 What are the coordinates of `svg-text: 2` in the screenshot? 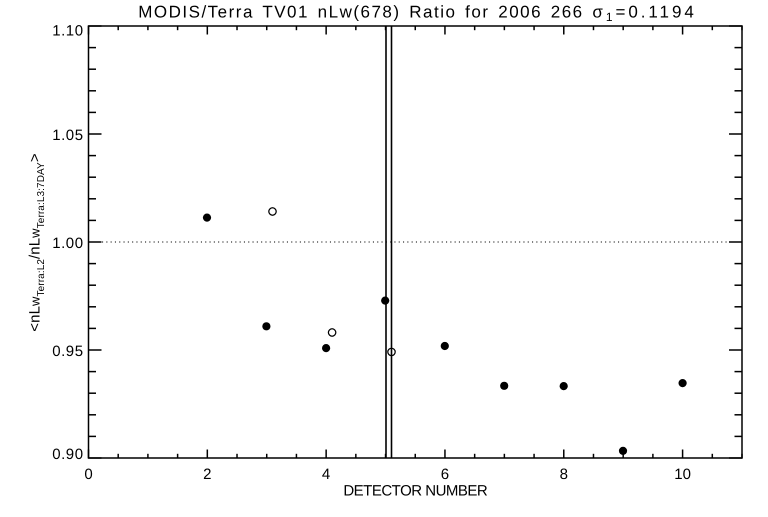 It's located at (207, 474).